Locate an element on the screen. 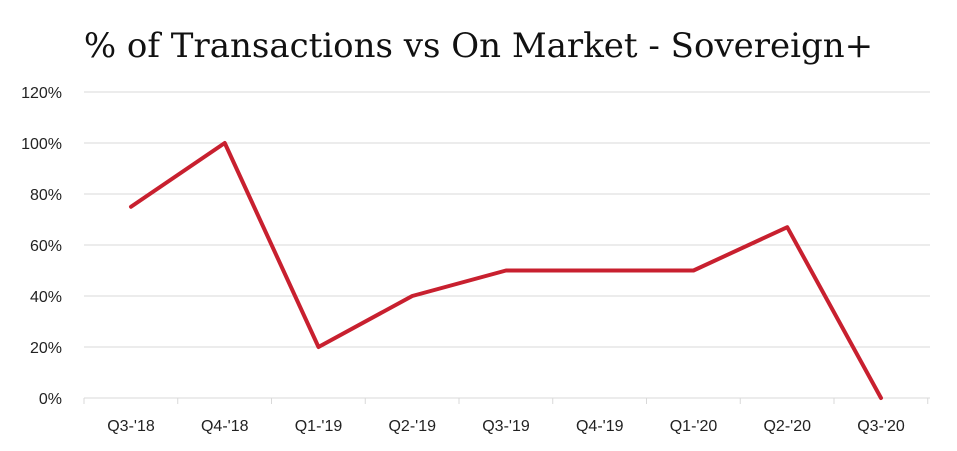  x-axis is located at coordinates (506, 400).